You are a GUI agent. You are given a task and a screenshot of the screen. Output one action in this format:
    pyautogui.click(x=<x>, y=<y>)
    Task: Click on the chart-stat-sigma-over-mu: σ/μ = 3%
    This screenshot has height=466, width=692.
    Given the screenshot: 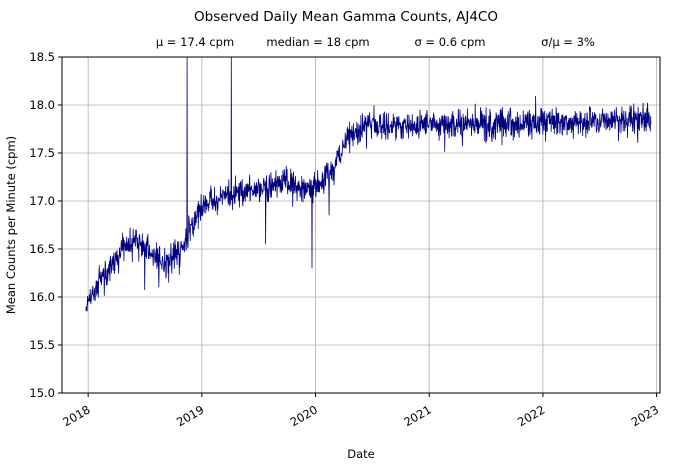 What is the action you would take?
    pyautogui.click(x=568, y=42)
    